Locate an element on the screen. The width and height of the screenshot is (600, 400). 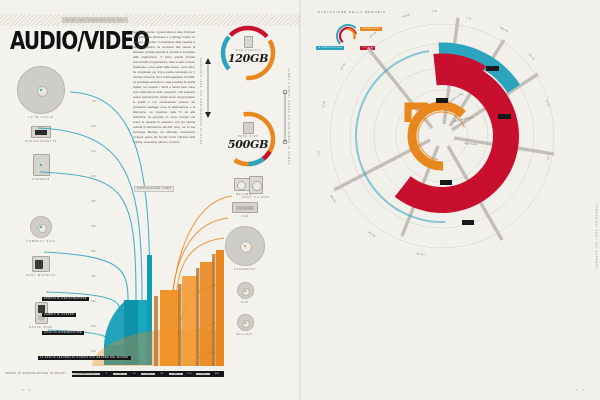
list-item: LASERDISC is located at coordinates (245, 252).